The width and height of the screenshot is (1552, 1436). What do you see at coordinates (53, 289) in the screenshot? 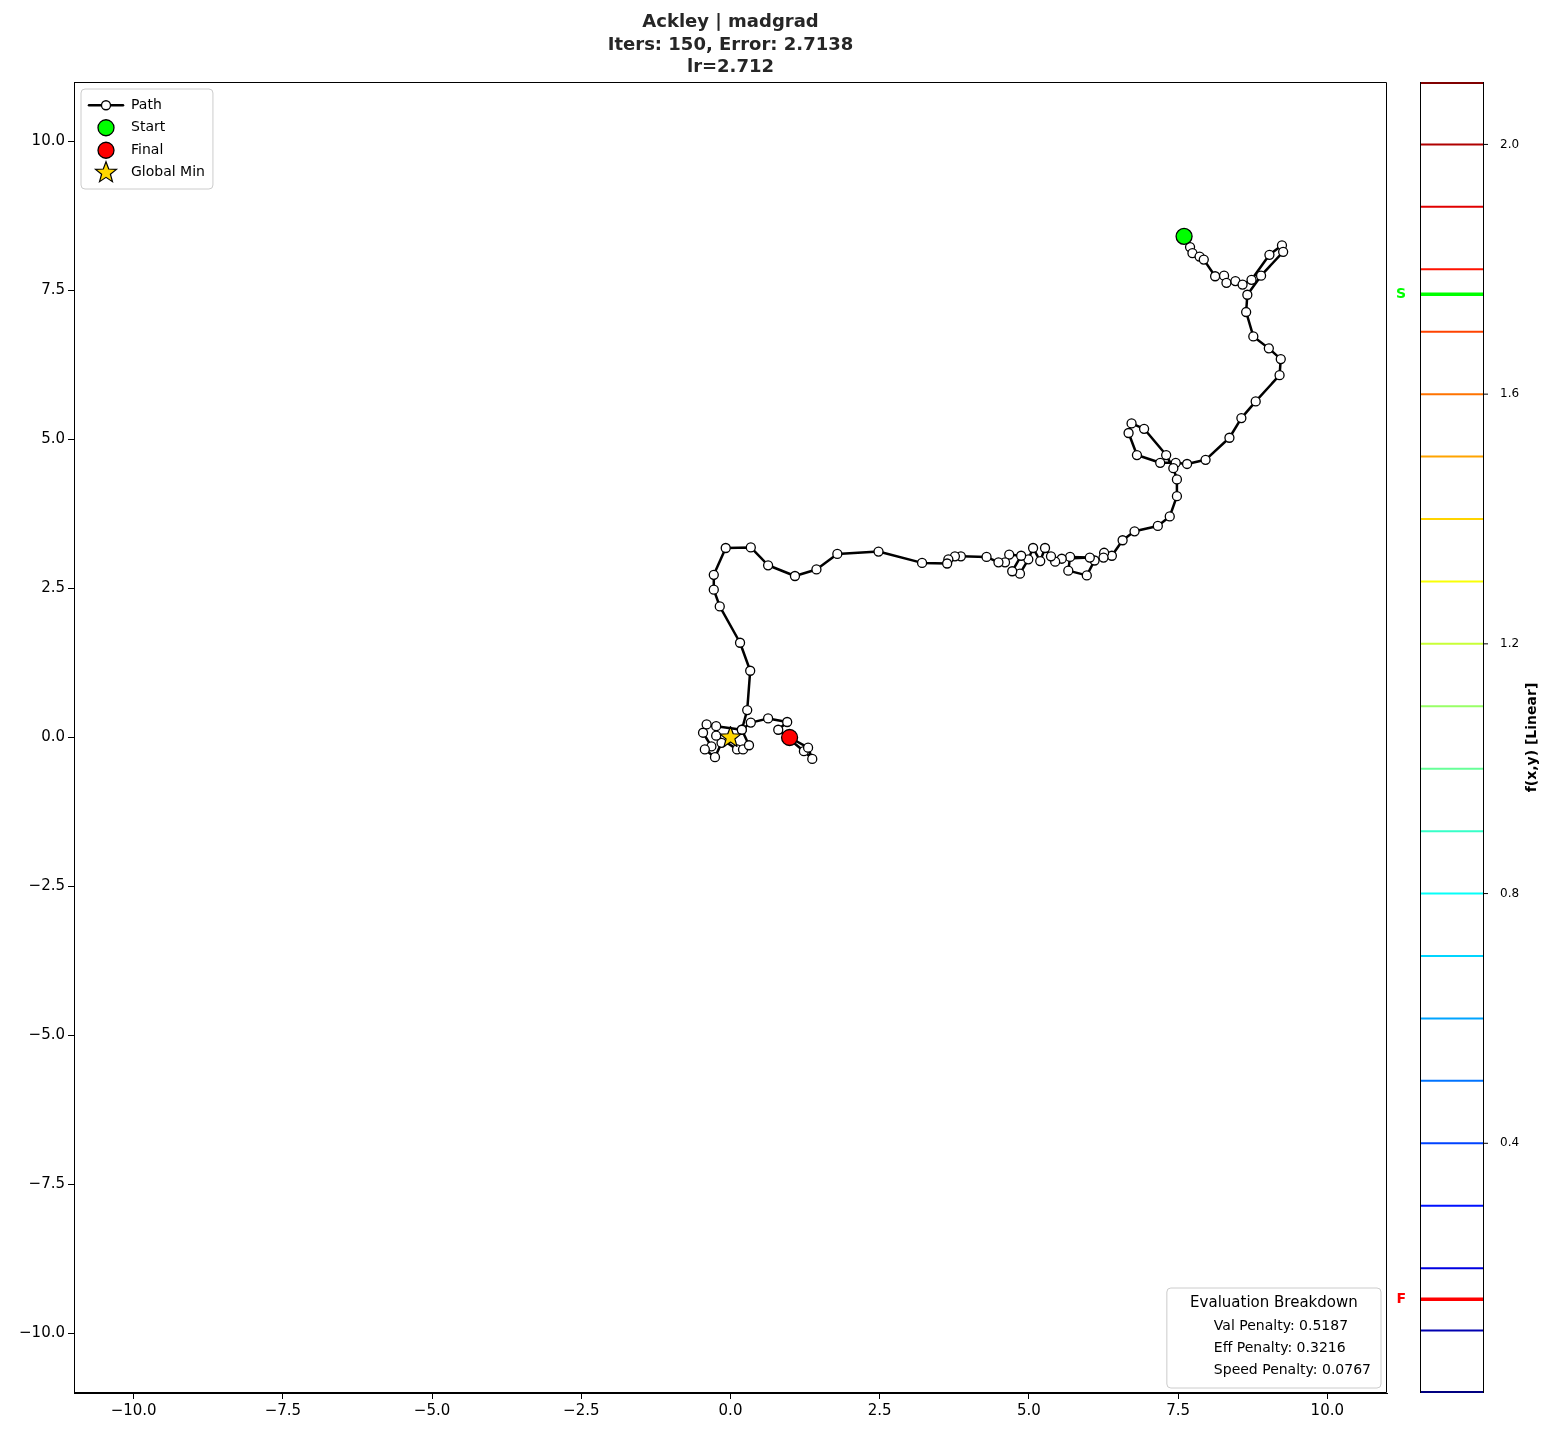
I see `y-tick-label: 7.5` at bounding box center [53, 289].